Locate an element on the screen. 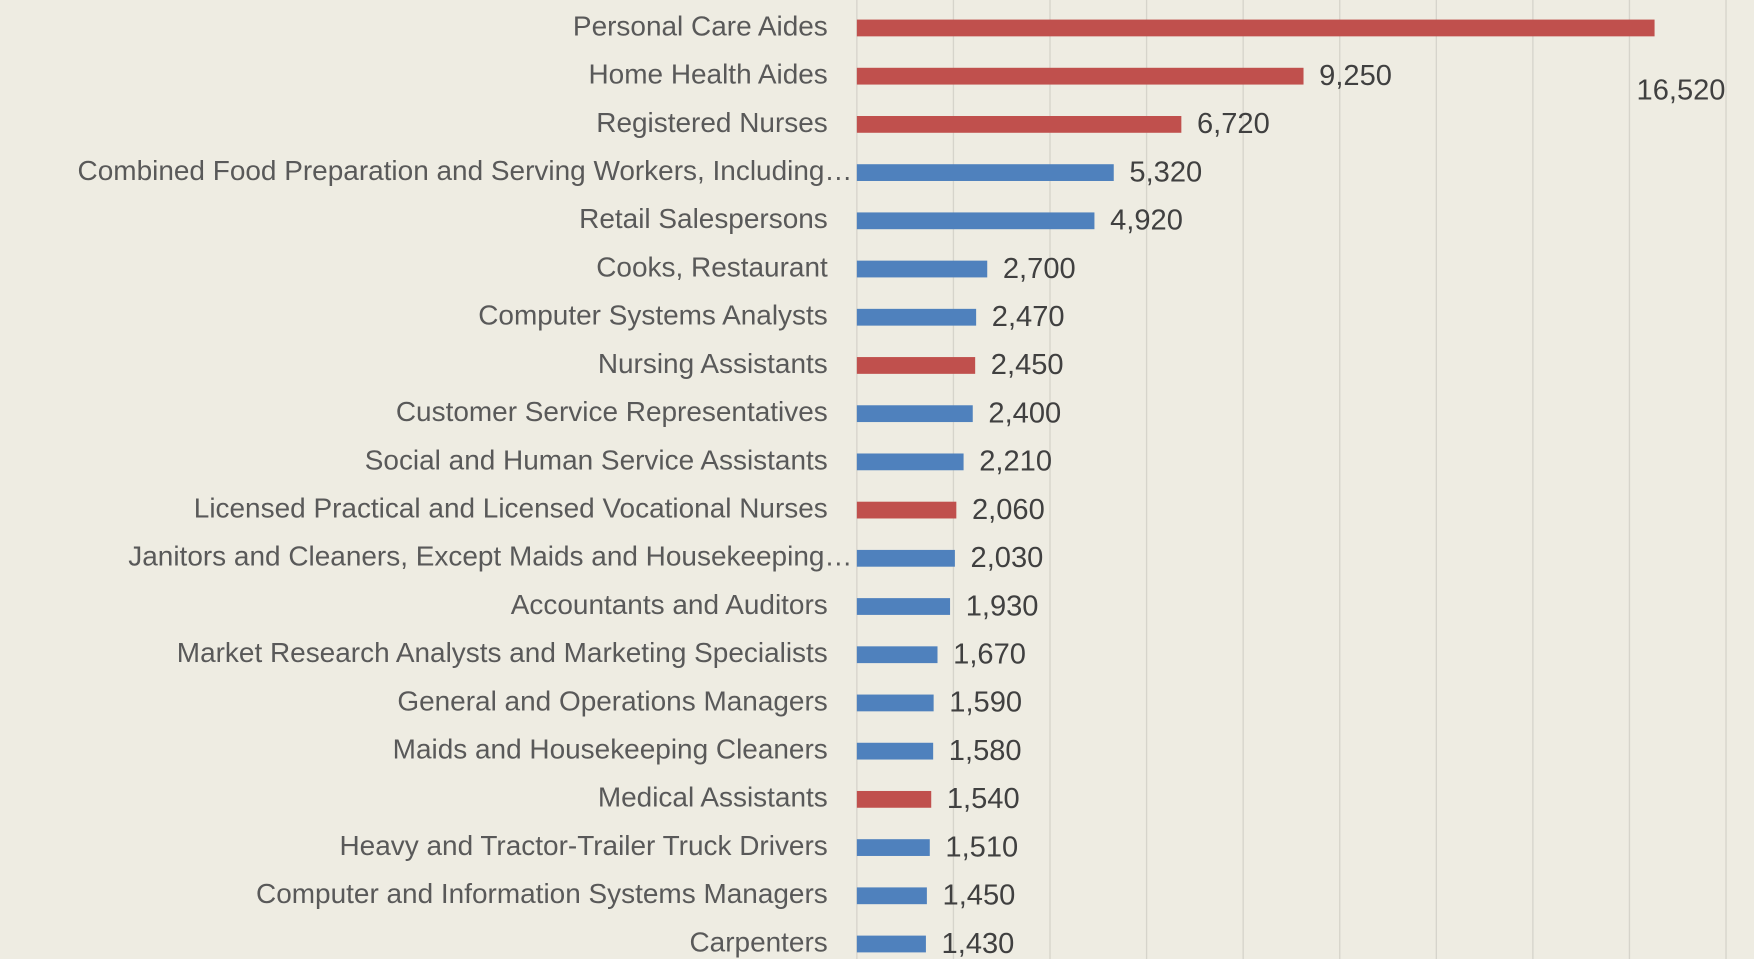 Image resolution: width=1754 pixels, height=959 pixels. data-label: 2,060 is located at coordinates (1008, 510).